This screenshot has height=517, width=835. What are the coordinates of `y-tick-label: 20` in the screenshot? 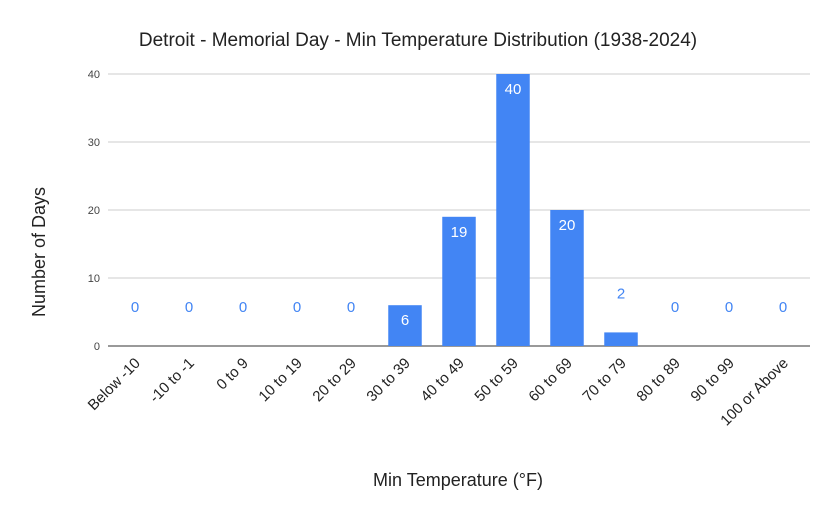 It's located at (94, 211).